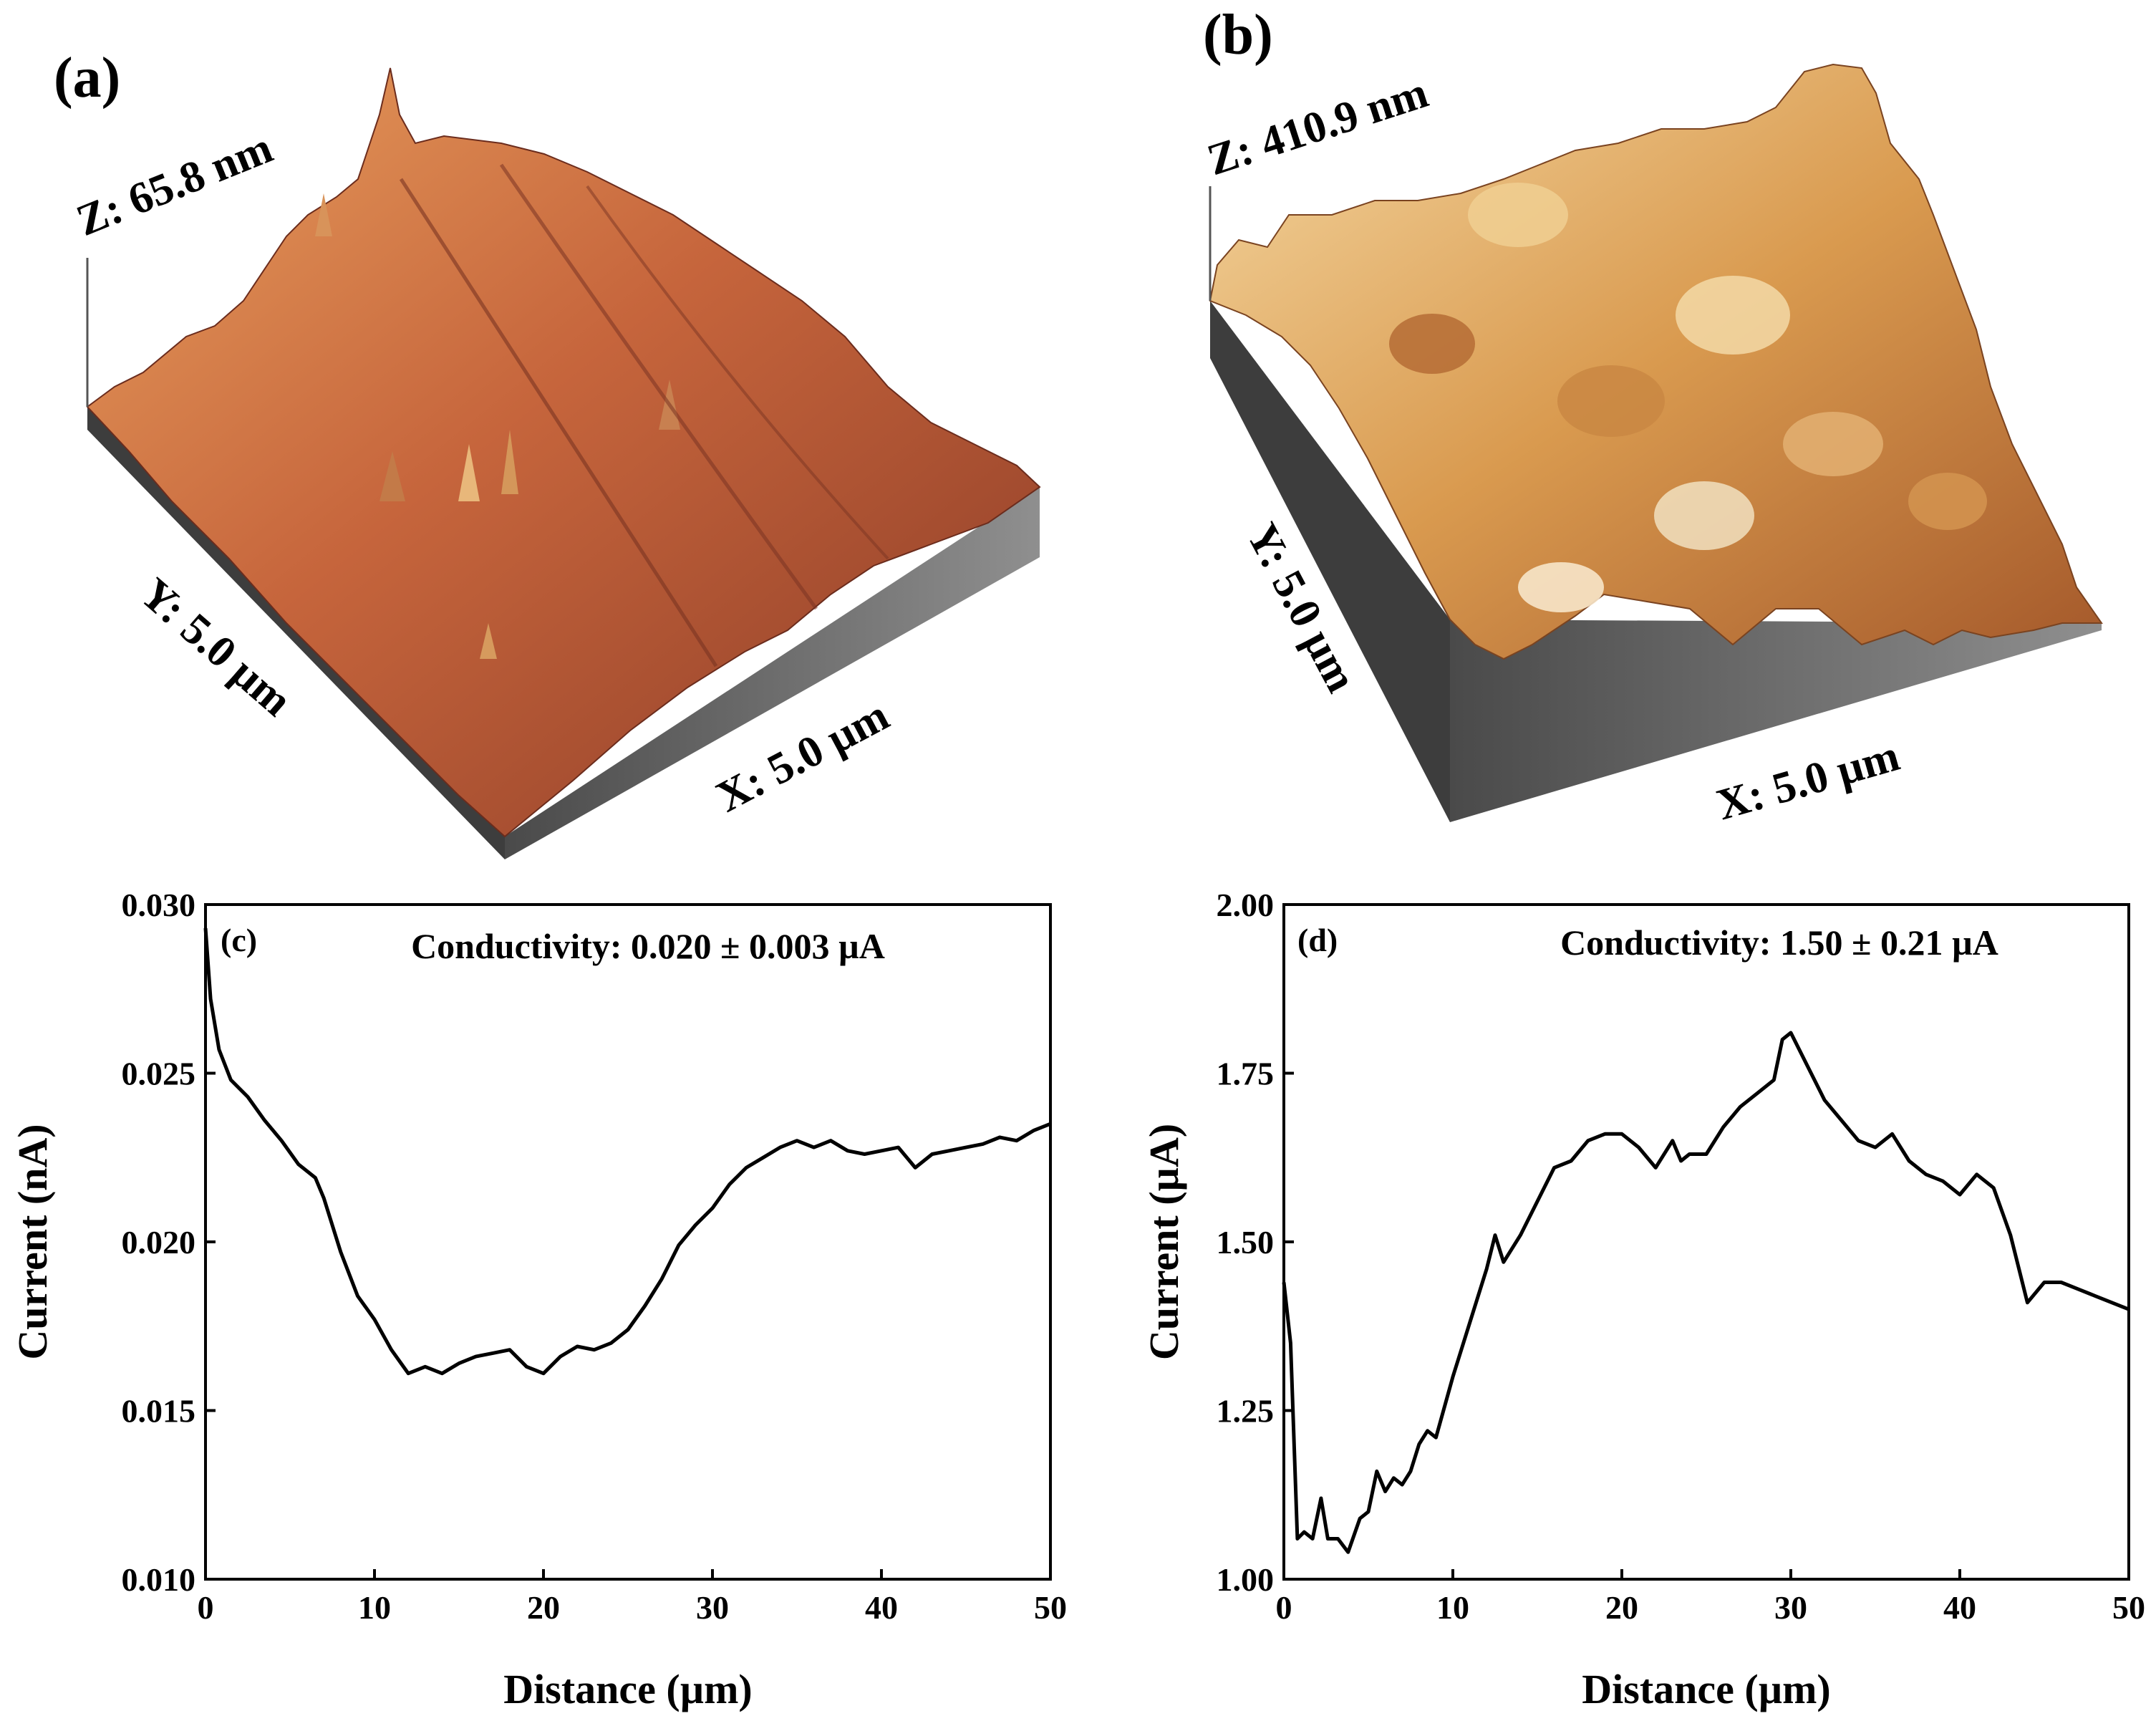 This screenshot has height=1721, width=2156. What do you see at coordinates (1246, 1242) in the screenshot?
I see `chart-d-y-tick-label: 1.50` at bounding box center [1246, 1242].